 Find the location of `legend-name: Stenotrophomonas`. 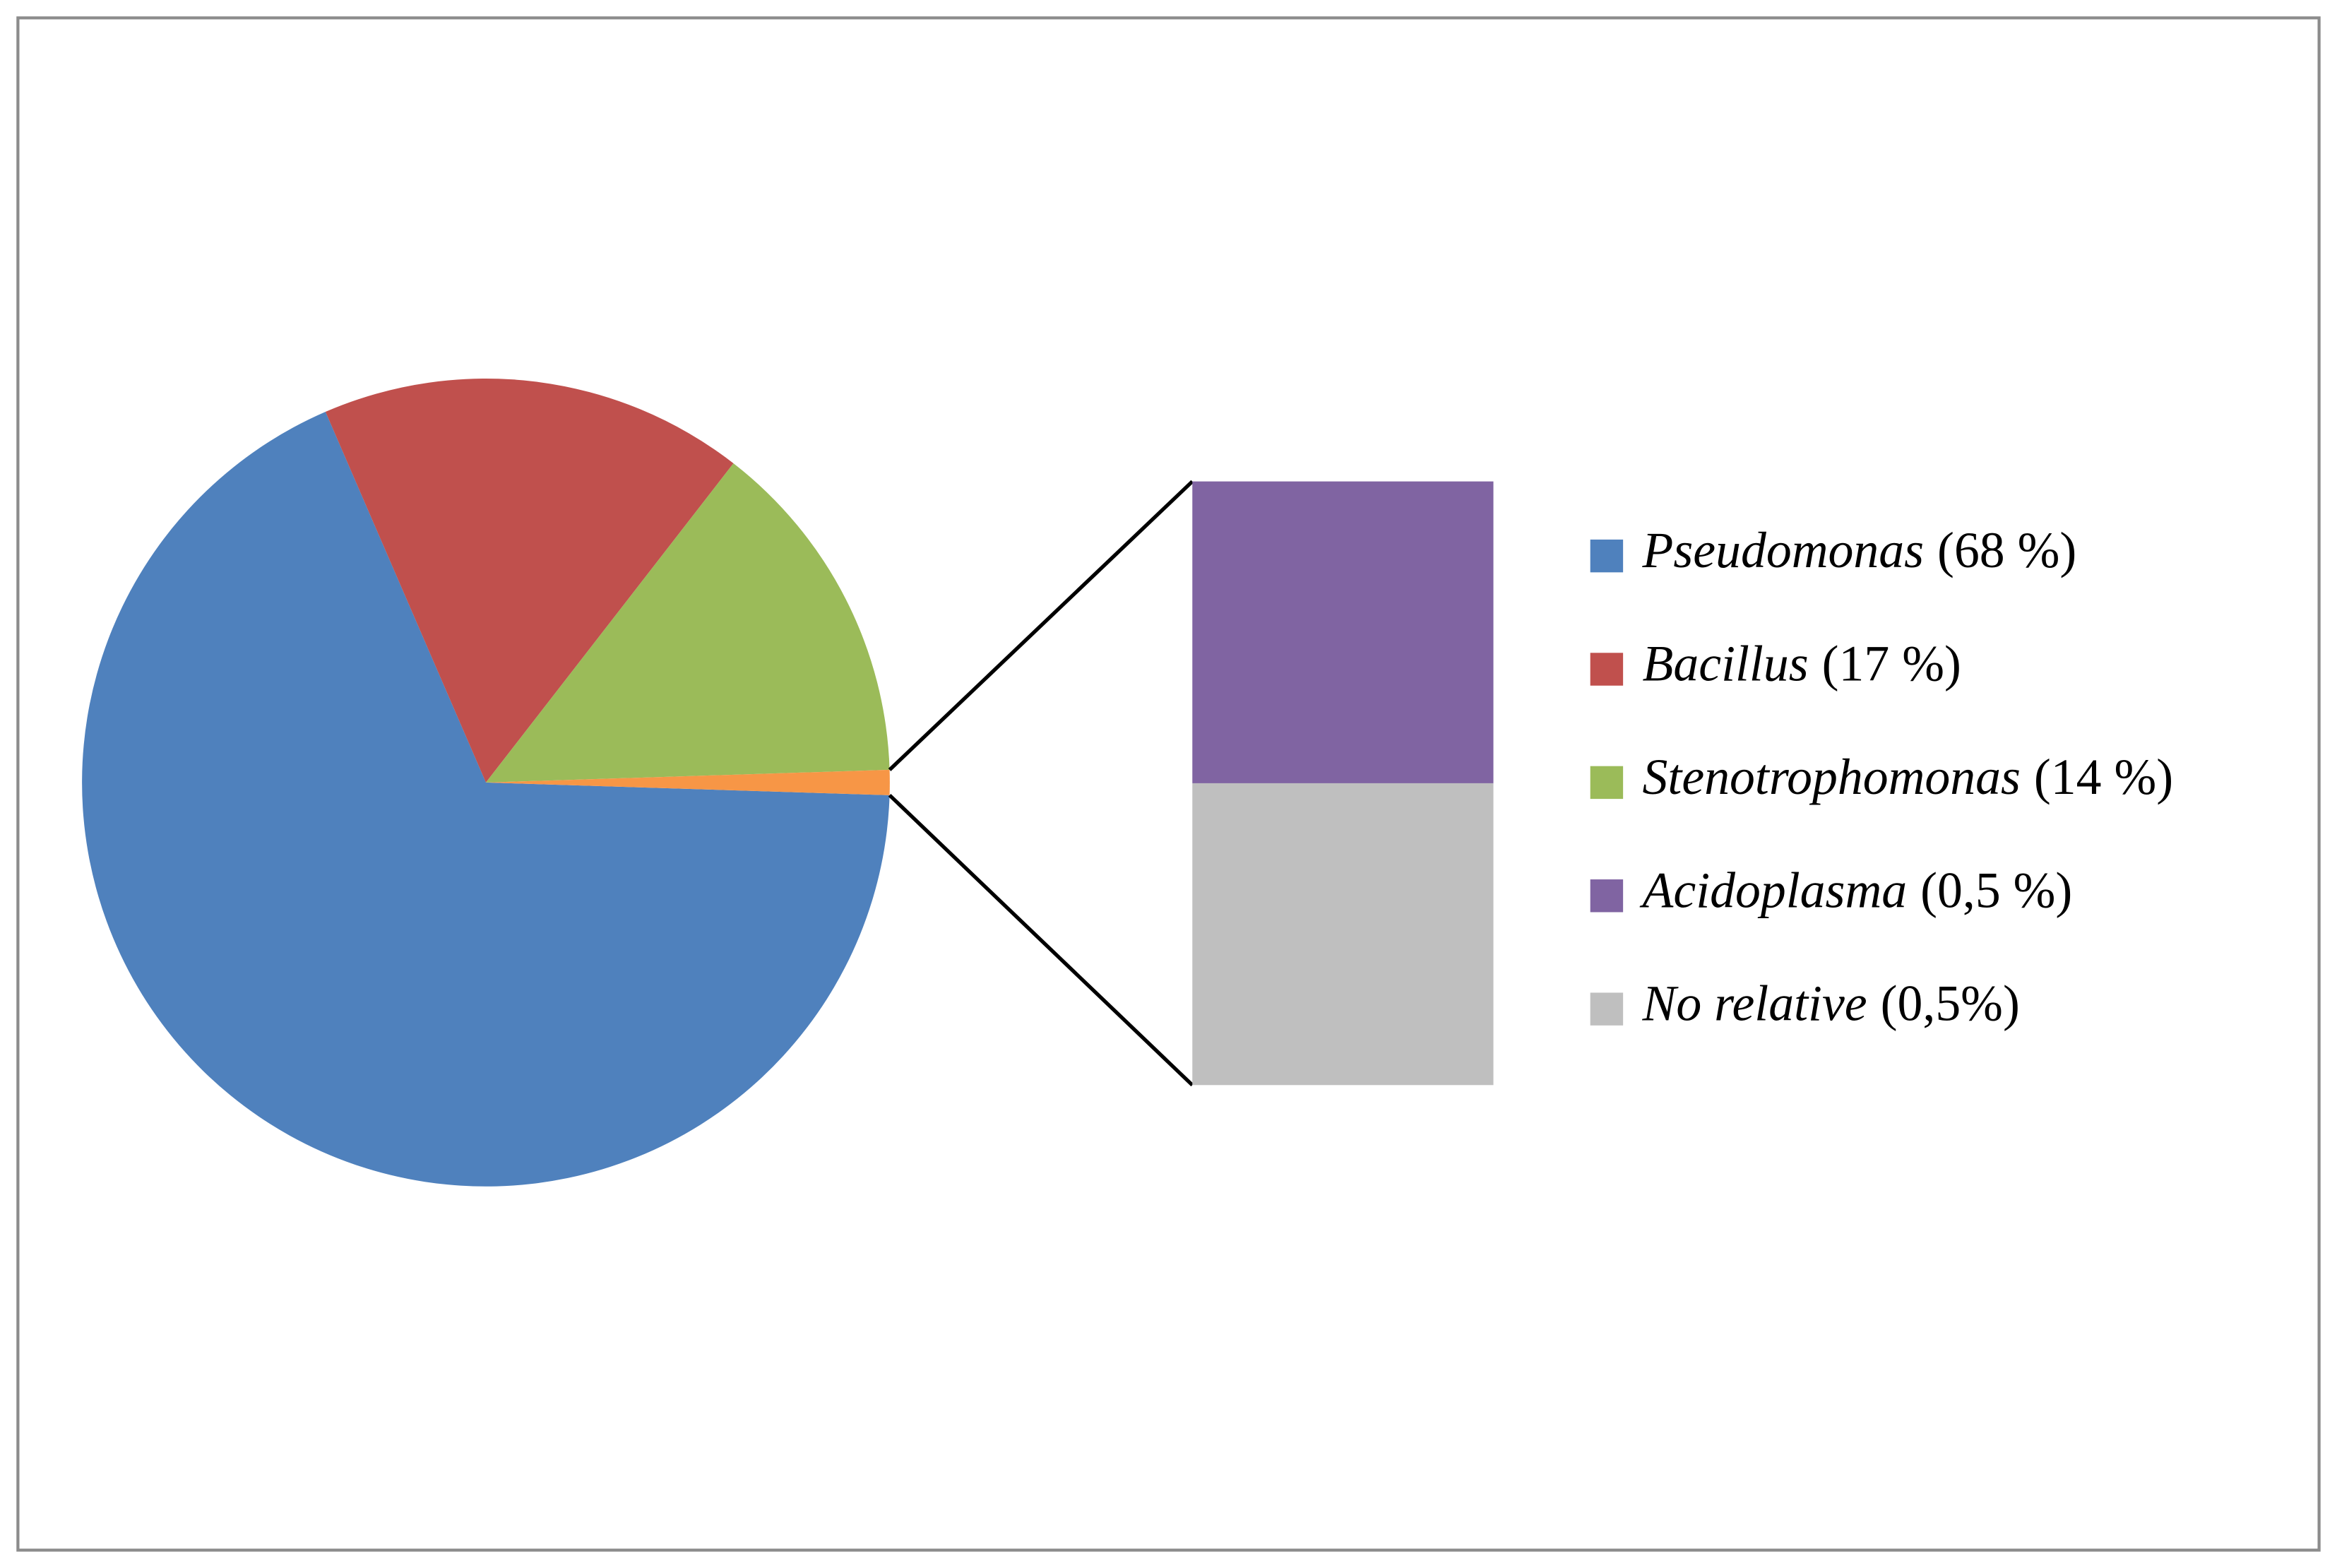

legend-name: Stenotrophomonas is located at coordinates (1832, 777).